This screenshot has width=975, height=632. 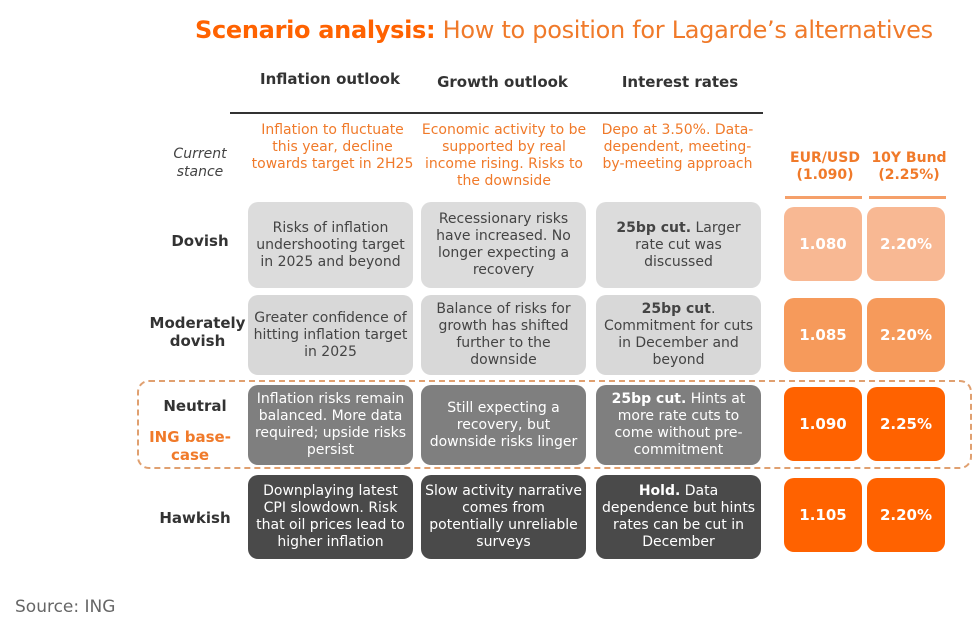 What do you see at coordinates (907, 197) in the screenshot?
I see `bund-divider` at bounding box center [907, 197].